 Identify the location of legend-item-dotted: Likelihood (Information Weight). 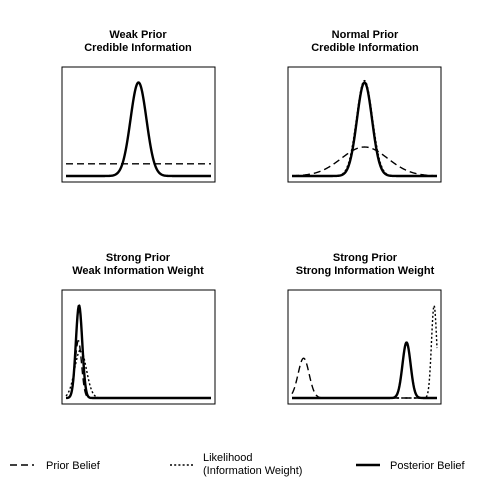
(236, 464).